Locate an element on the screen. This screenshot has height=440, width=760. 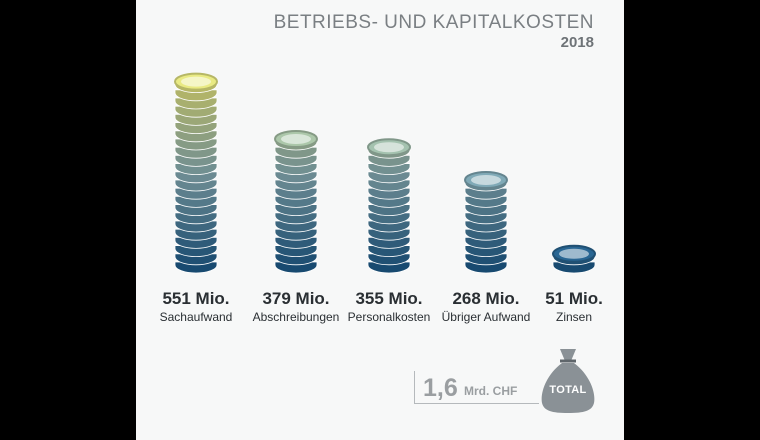
total-bracket-vertical is located at coordinates (414, 387).